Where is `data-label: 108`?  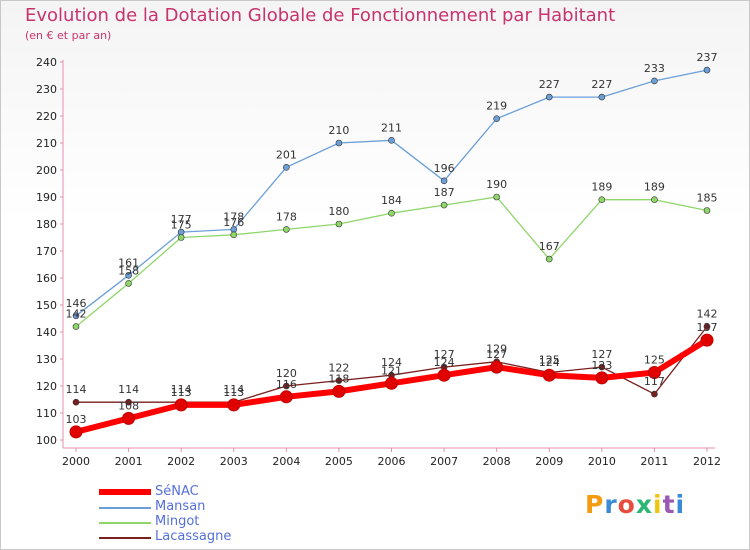
data-label: 108 is located at coordinates (128, 405).